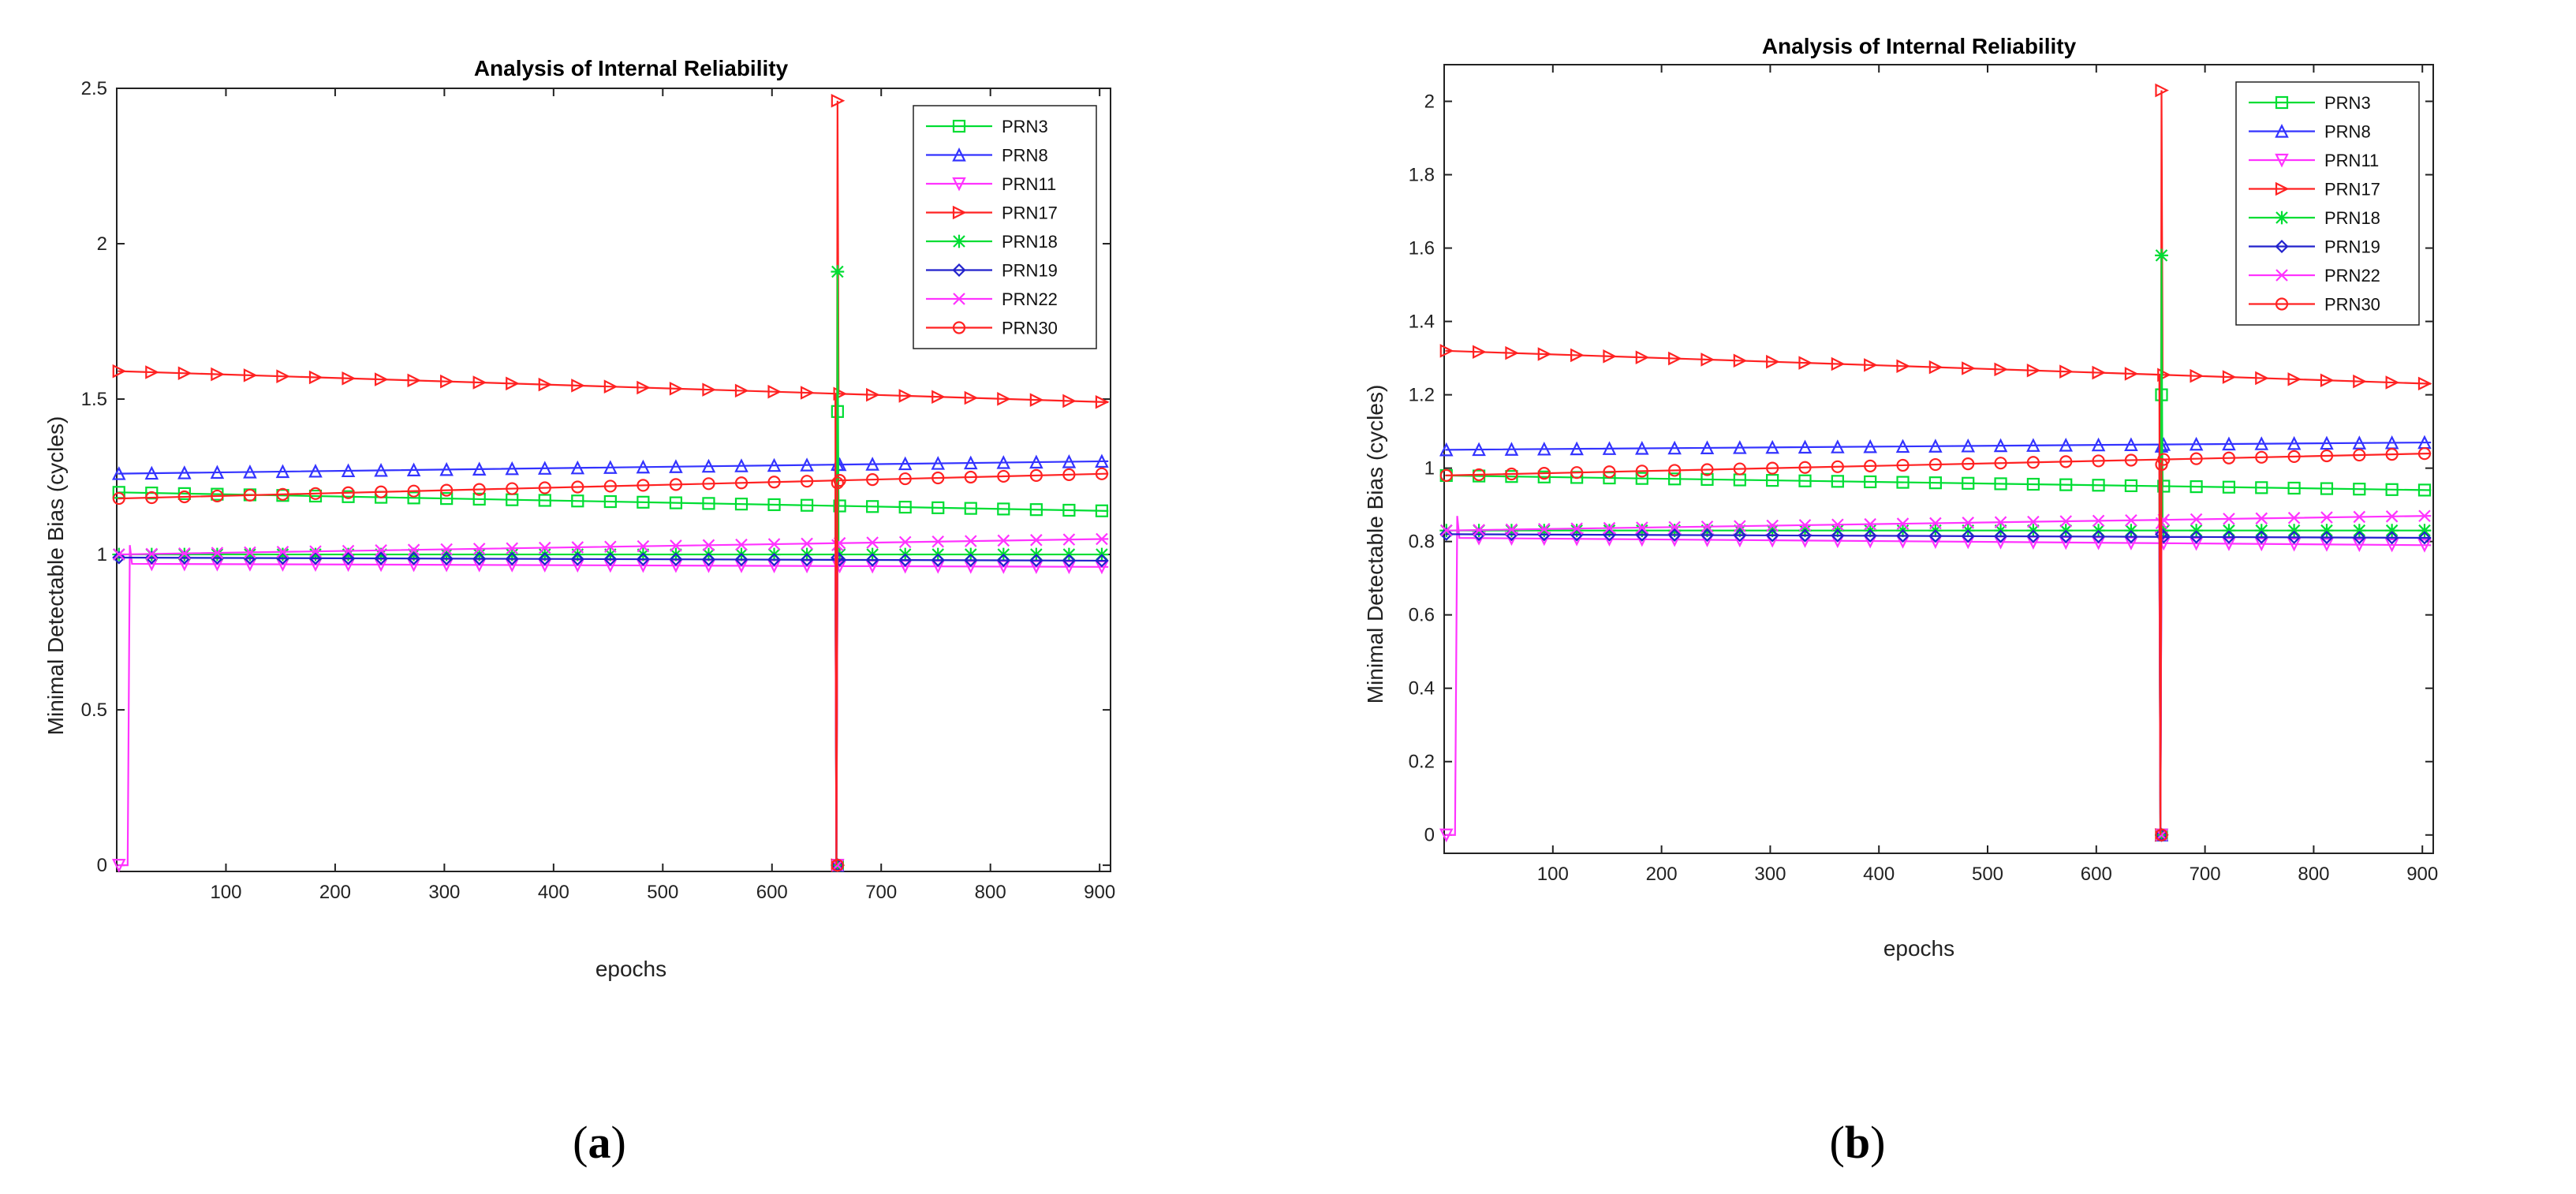 The height and width of the screenshot is (1194, 2576). What do you see at coordinates (225, 892) in the screenshot?
I see `x-tick-label: 100` at bounding box center [225, 892].